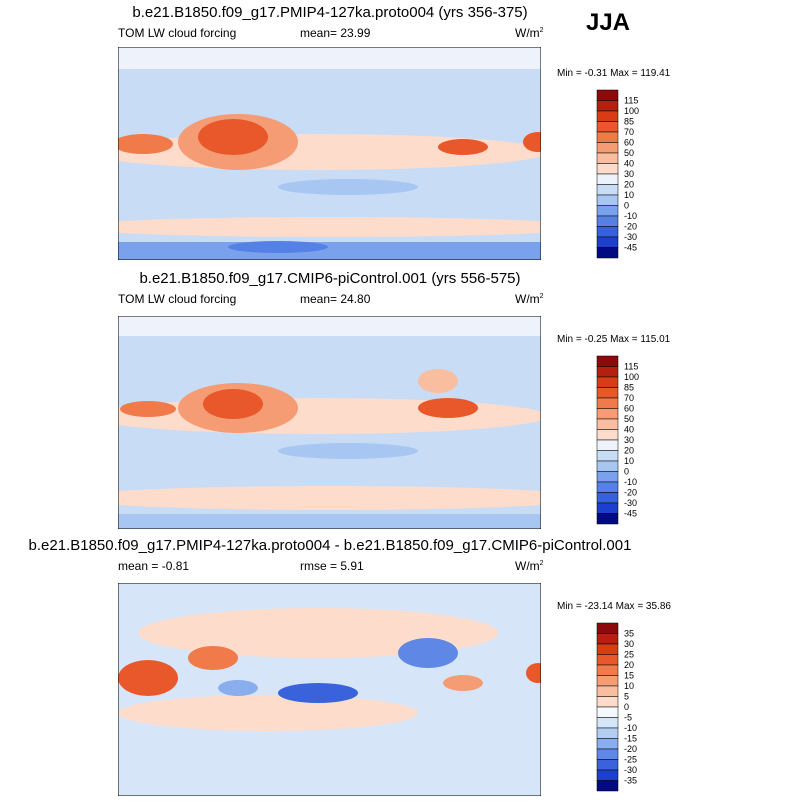  I want to click on min-max: Min = -23.14 Max = 35.86, so click(614, 606).